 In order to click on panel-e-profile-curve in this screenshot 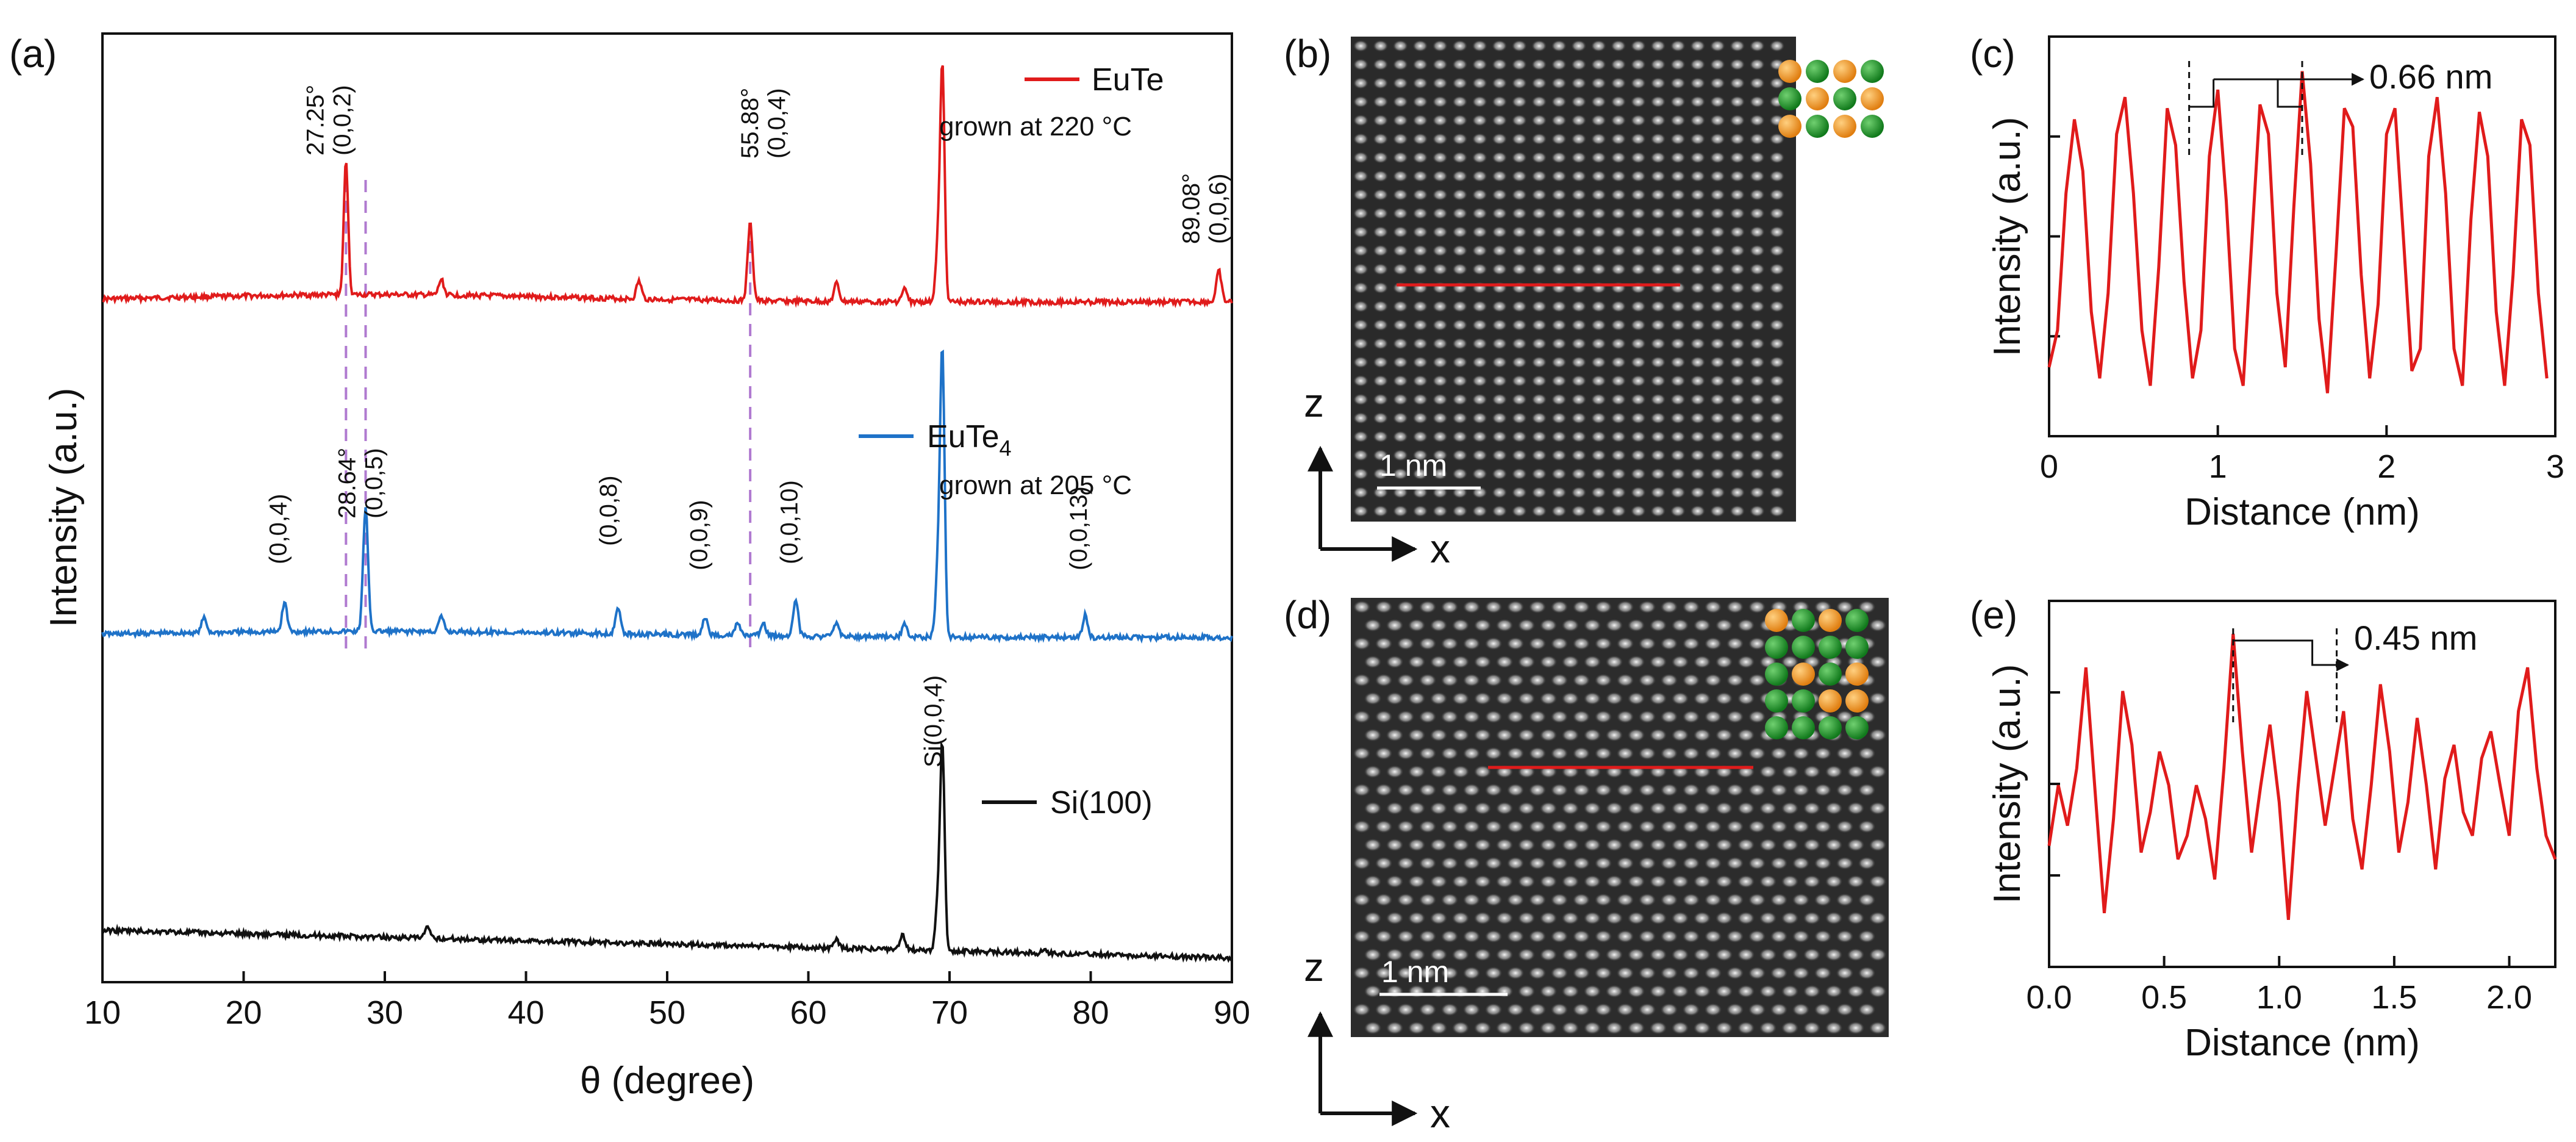, I will do `click(2302, 777)`.